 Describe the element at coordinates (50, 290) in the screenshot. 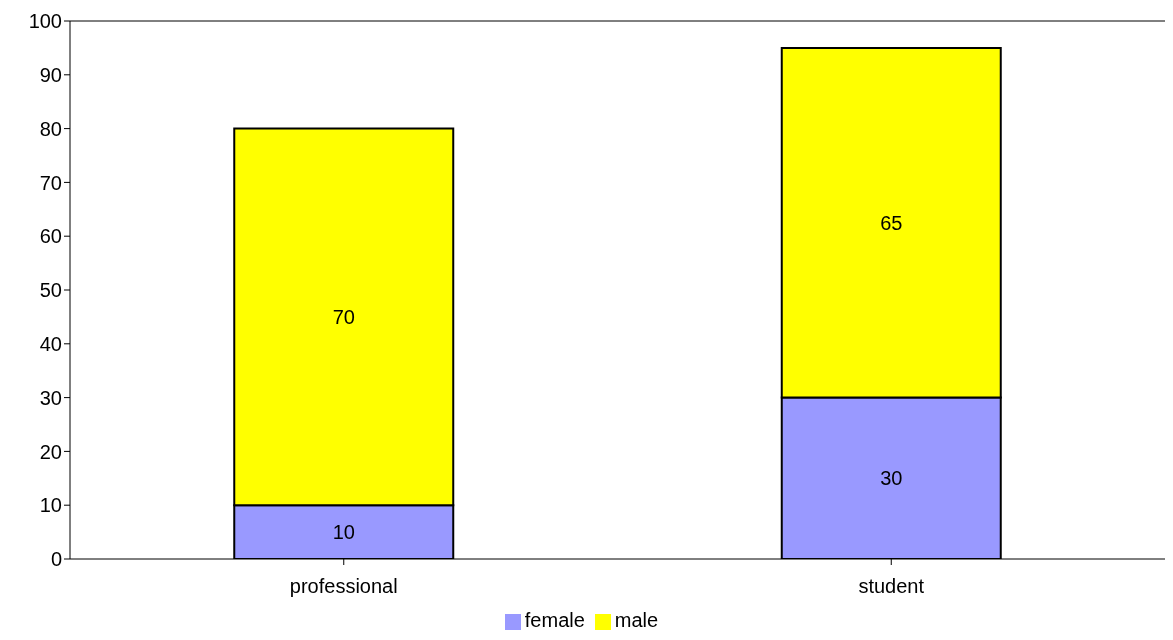

I see `y-tick-label: 50` at that location.